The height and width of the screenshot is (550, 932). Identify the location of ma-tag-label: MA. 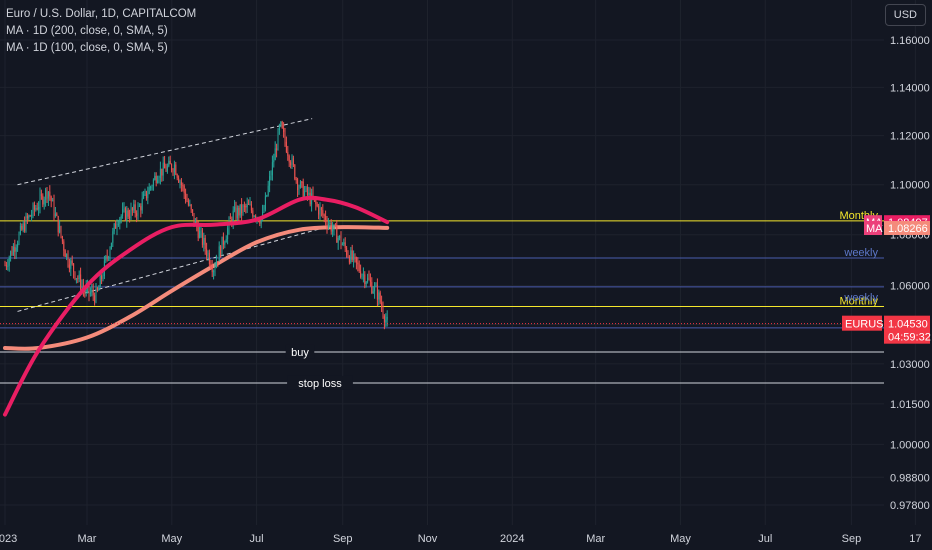
(874, 229).